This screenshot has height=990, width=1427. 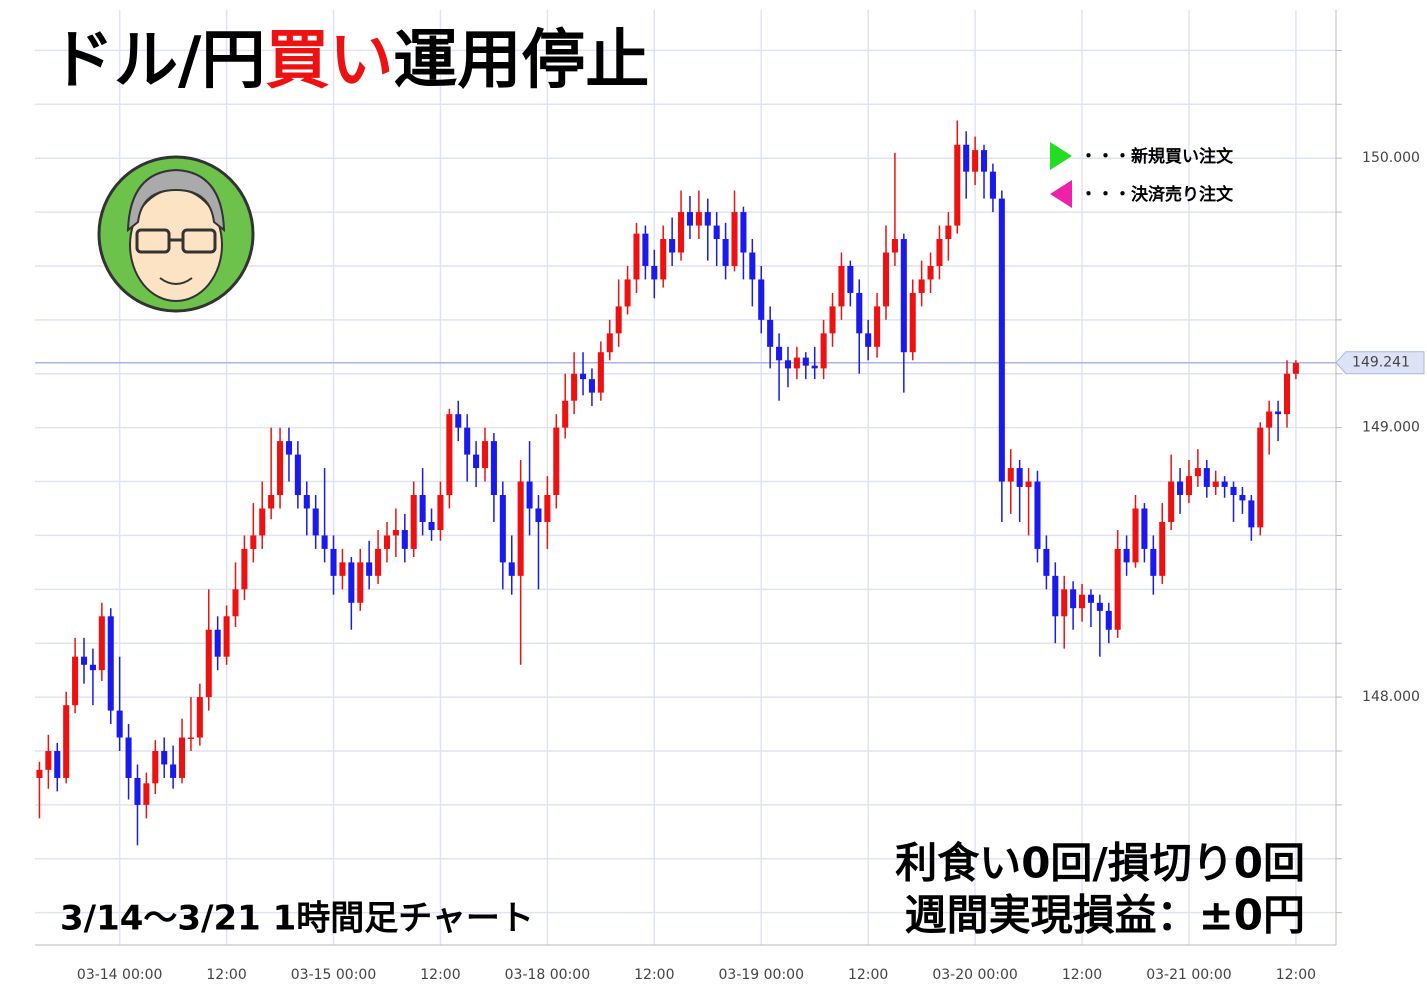 I want to click on period-label: 3/14〜3/21 1時間足チャート, so click(x=297, y=919).